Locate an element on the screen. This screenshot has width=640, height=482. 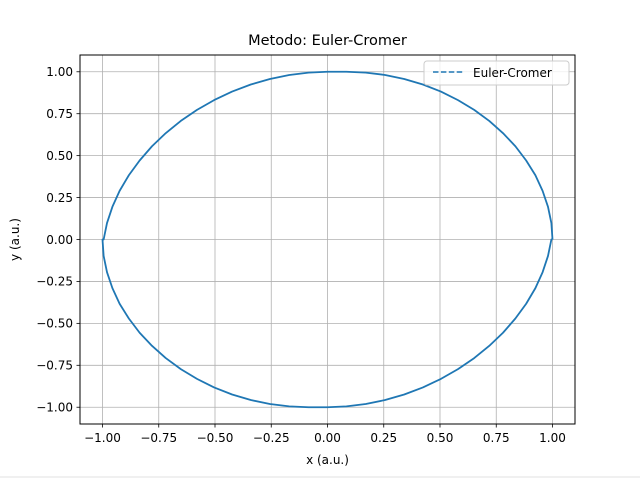
y-tick-label: −0.50 is located at coordinates (54, 324).